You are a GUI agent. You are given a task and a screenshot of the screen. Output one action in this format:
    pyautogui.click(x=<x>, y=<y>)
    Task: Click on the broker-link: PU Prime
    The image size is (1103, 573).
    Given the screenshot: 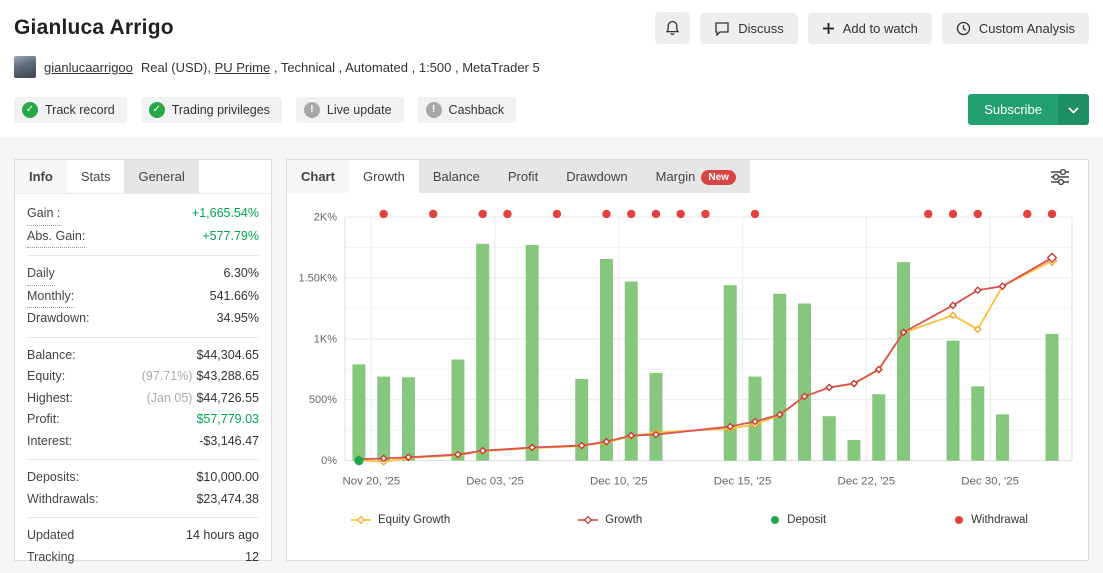 What is the action you would take?
    pyautogui.click(x=242, y=67)
    